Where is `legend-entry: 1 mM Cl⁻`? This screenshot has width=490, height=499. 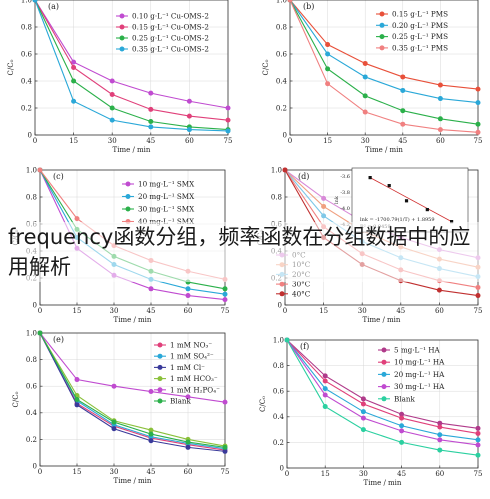 legend-entry: 1 mM Cl⁻ is located at coordinates (187, 367).